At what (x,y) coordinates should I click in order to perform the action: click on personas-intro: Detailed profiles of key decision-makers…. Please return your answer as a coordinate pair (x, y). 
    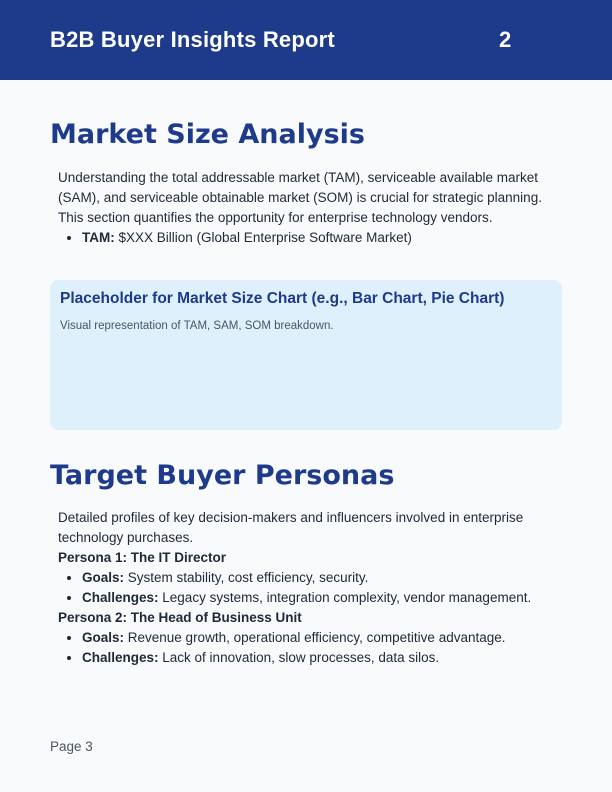
    Looking at the image, I should click on (291, 527).